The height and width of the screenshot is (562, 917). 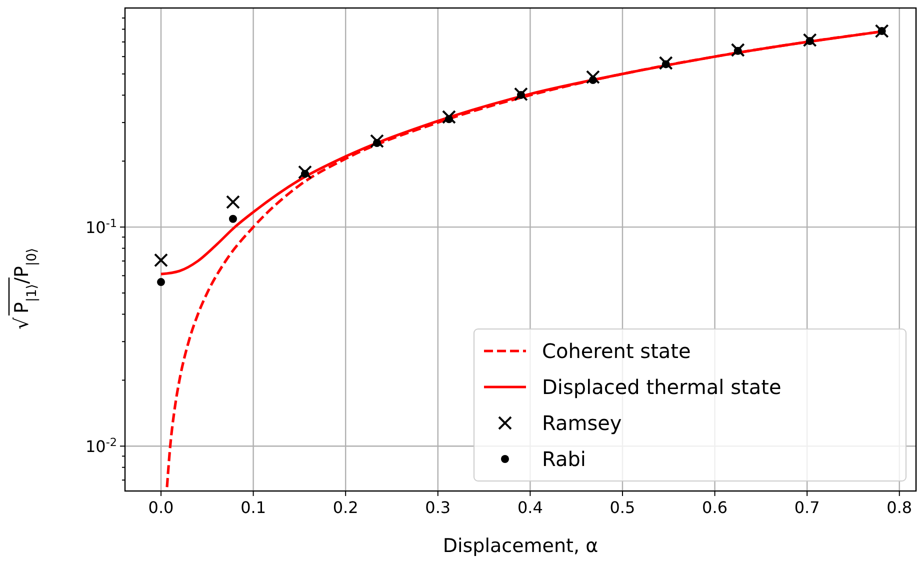 What do you see at coordinates (253, 507) in the screenshot?
I see `x-tick-label: 0.1` at bounding box center [253, 507].